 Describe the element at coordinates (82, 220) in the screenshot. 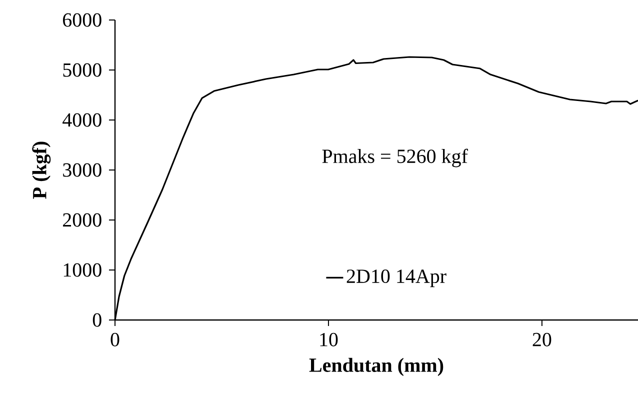

I see `y-tick-label: 2000` at that location.